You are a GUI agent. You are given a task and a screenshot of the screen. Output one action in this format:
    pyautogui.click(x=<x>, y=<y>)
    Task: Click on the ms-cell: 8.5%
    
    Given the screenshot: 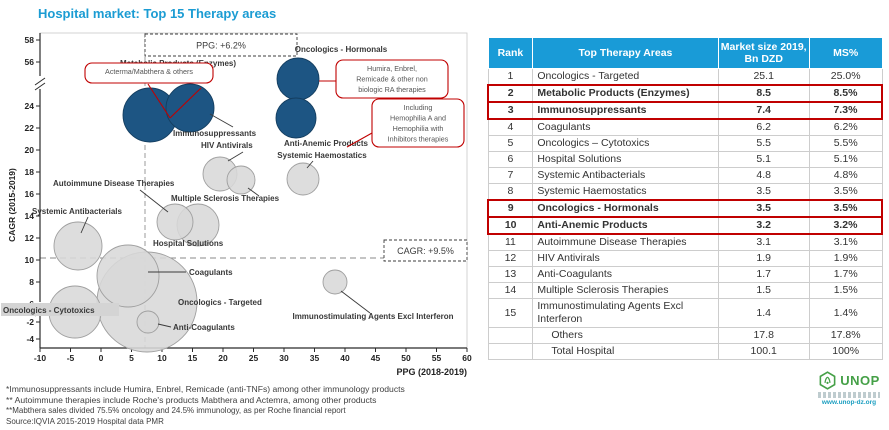 What is the action you would take?
    pyautogui.click(x=845, y=93)
    